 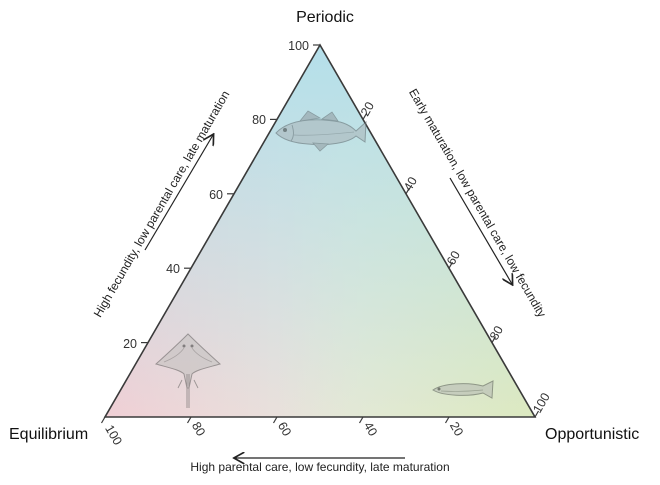 What do you see at coordinates (463, 389) in the screenshot?
I see `small-fish-icon` at bounding box center [463, 389].